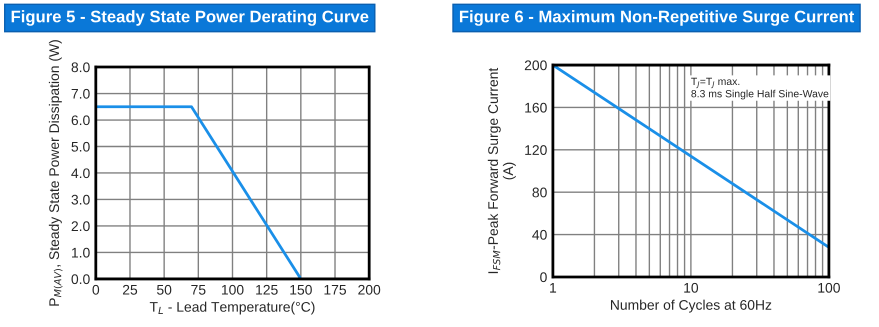 The image size is (879, 327). Describe the element at coordinates (691, 287) in the screenshot. I see `x-tick-label: 10` at that location.